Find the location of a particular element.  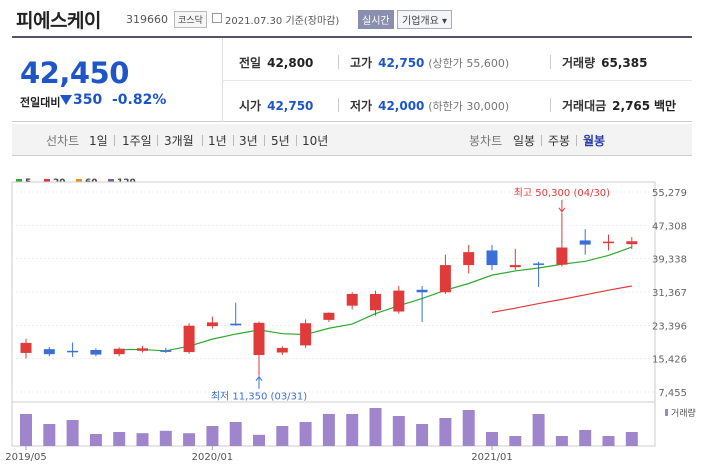

market-badge: 코스닥 is located at coordinates (190, 19).